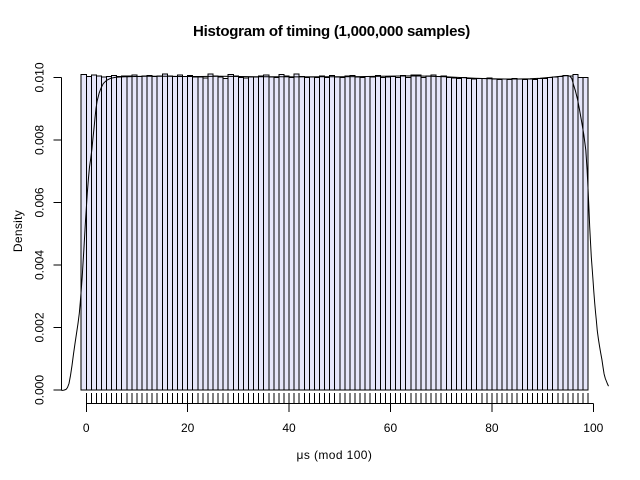 This screenshot has width=640, height=480. Describe the element at coordinates (40, 140) in the screenshot. I see `svg-text: 0.008` at that location.